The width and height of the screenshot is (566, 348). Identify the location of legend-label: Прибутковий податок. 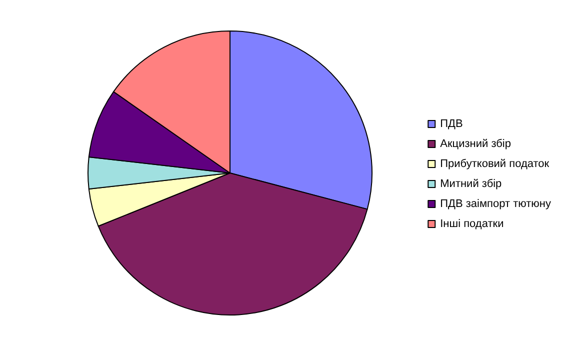
(495, 164).